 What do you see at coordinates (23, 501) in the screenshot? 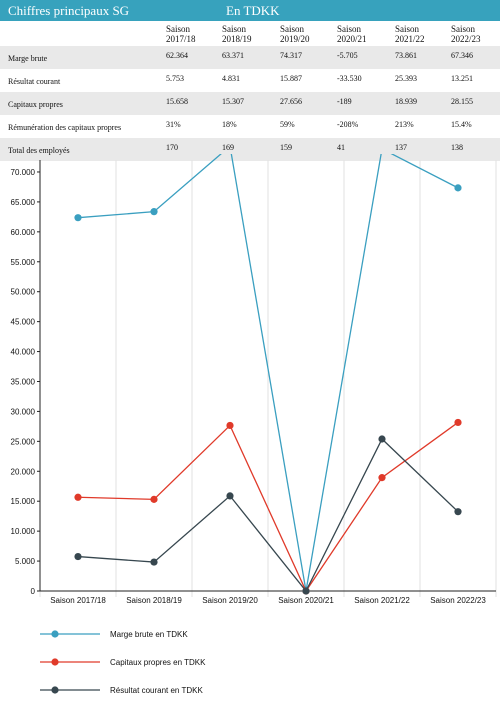
I see `y-tick-label: 15.000` at bounding box center [23, 501].